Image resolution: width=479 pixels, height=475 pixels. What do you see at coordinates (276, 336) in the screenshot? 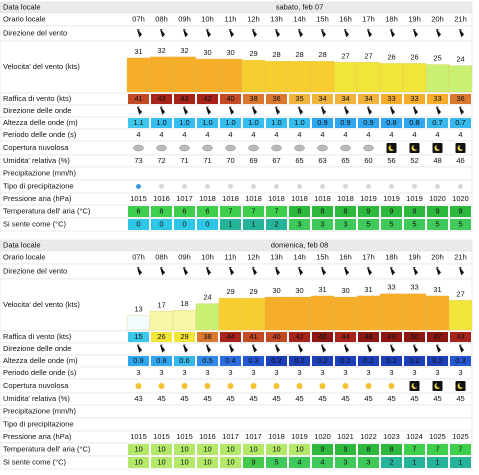
I see `gust: 40` at bounding box center [276, 336].